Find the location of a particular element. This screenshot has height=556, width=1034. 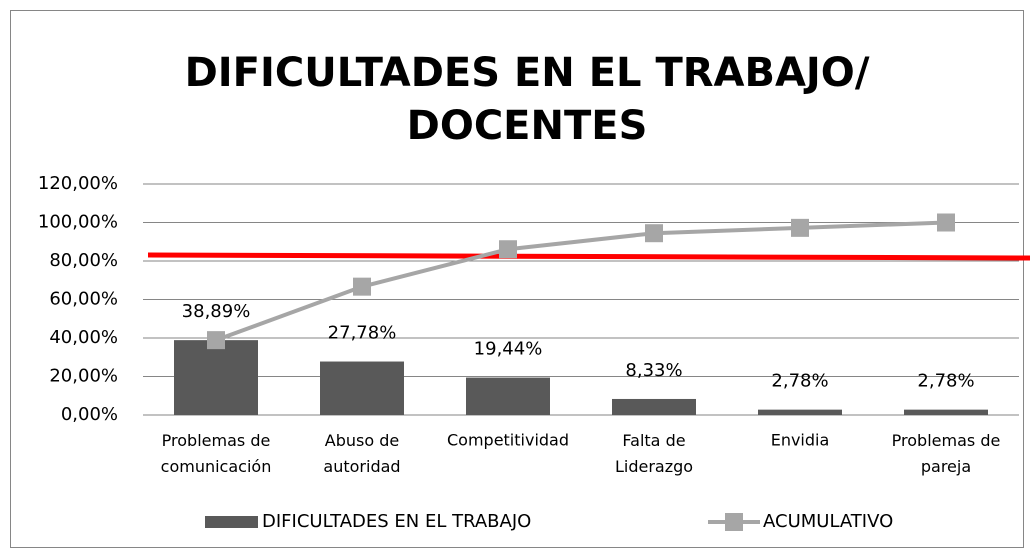

chart-title: DIFICULTADES EN EL TRABAJO/DOCENTES is located at coordinates (527, 99).